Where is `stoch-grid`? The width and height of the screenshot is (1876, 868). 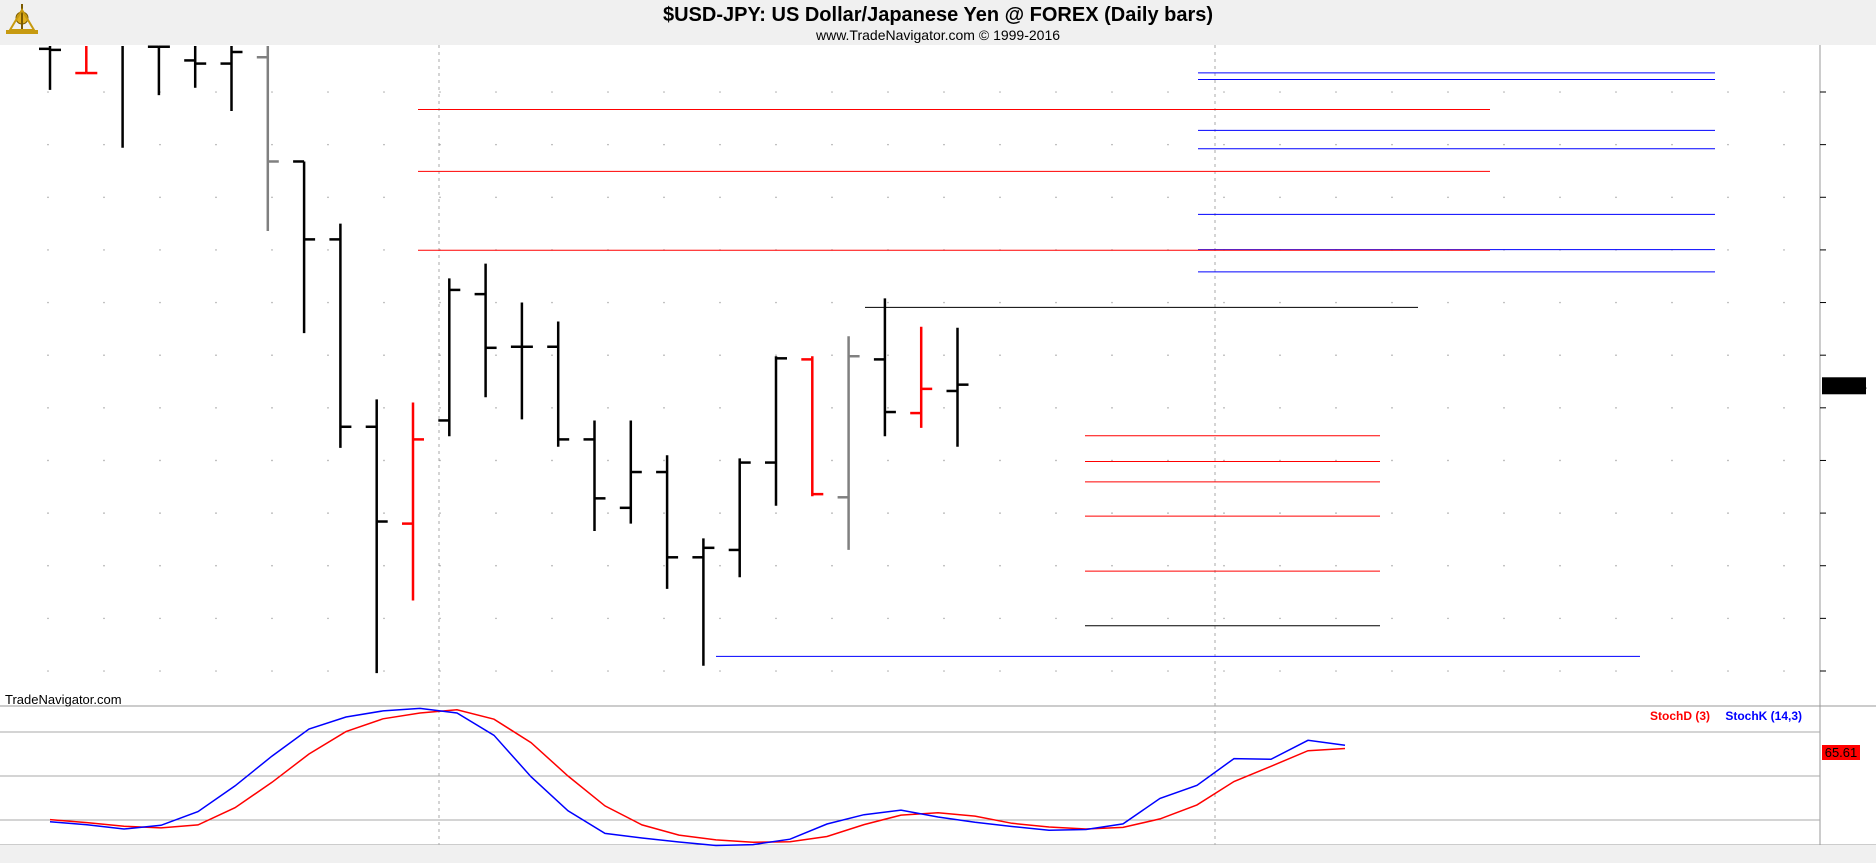 stoch-grid is located at coordinates (910, 776).